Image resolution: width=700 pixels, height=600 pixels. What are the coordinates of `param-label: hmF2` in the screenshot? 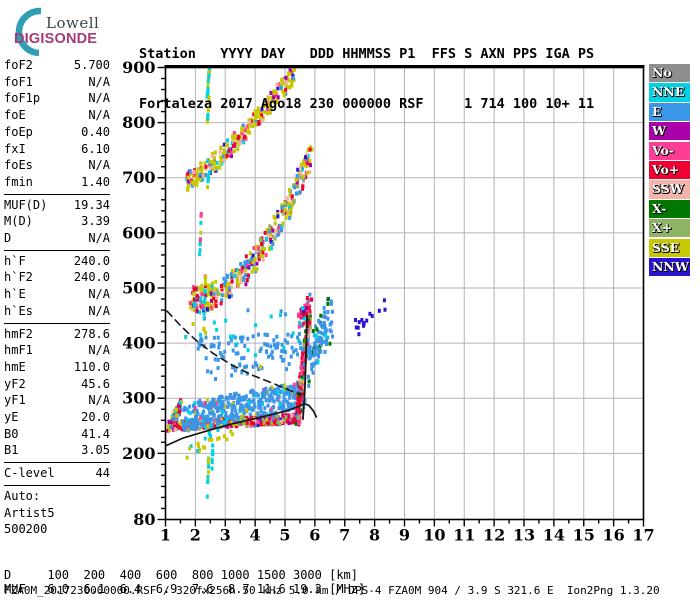 It's located at (18, 333).